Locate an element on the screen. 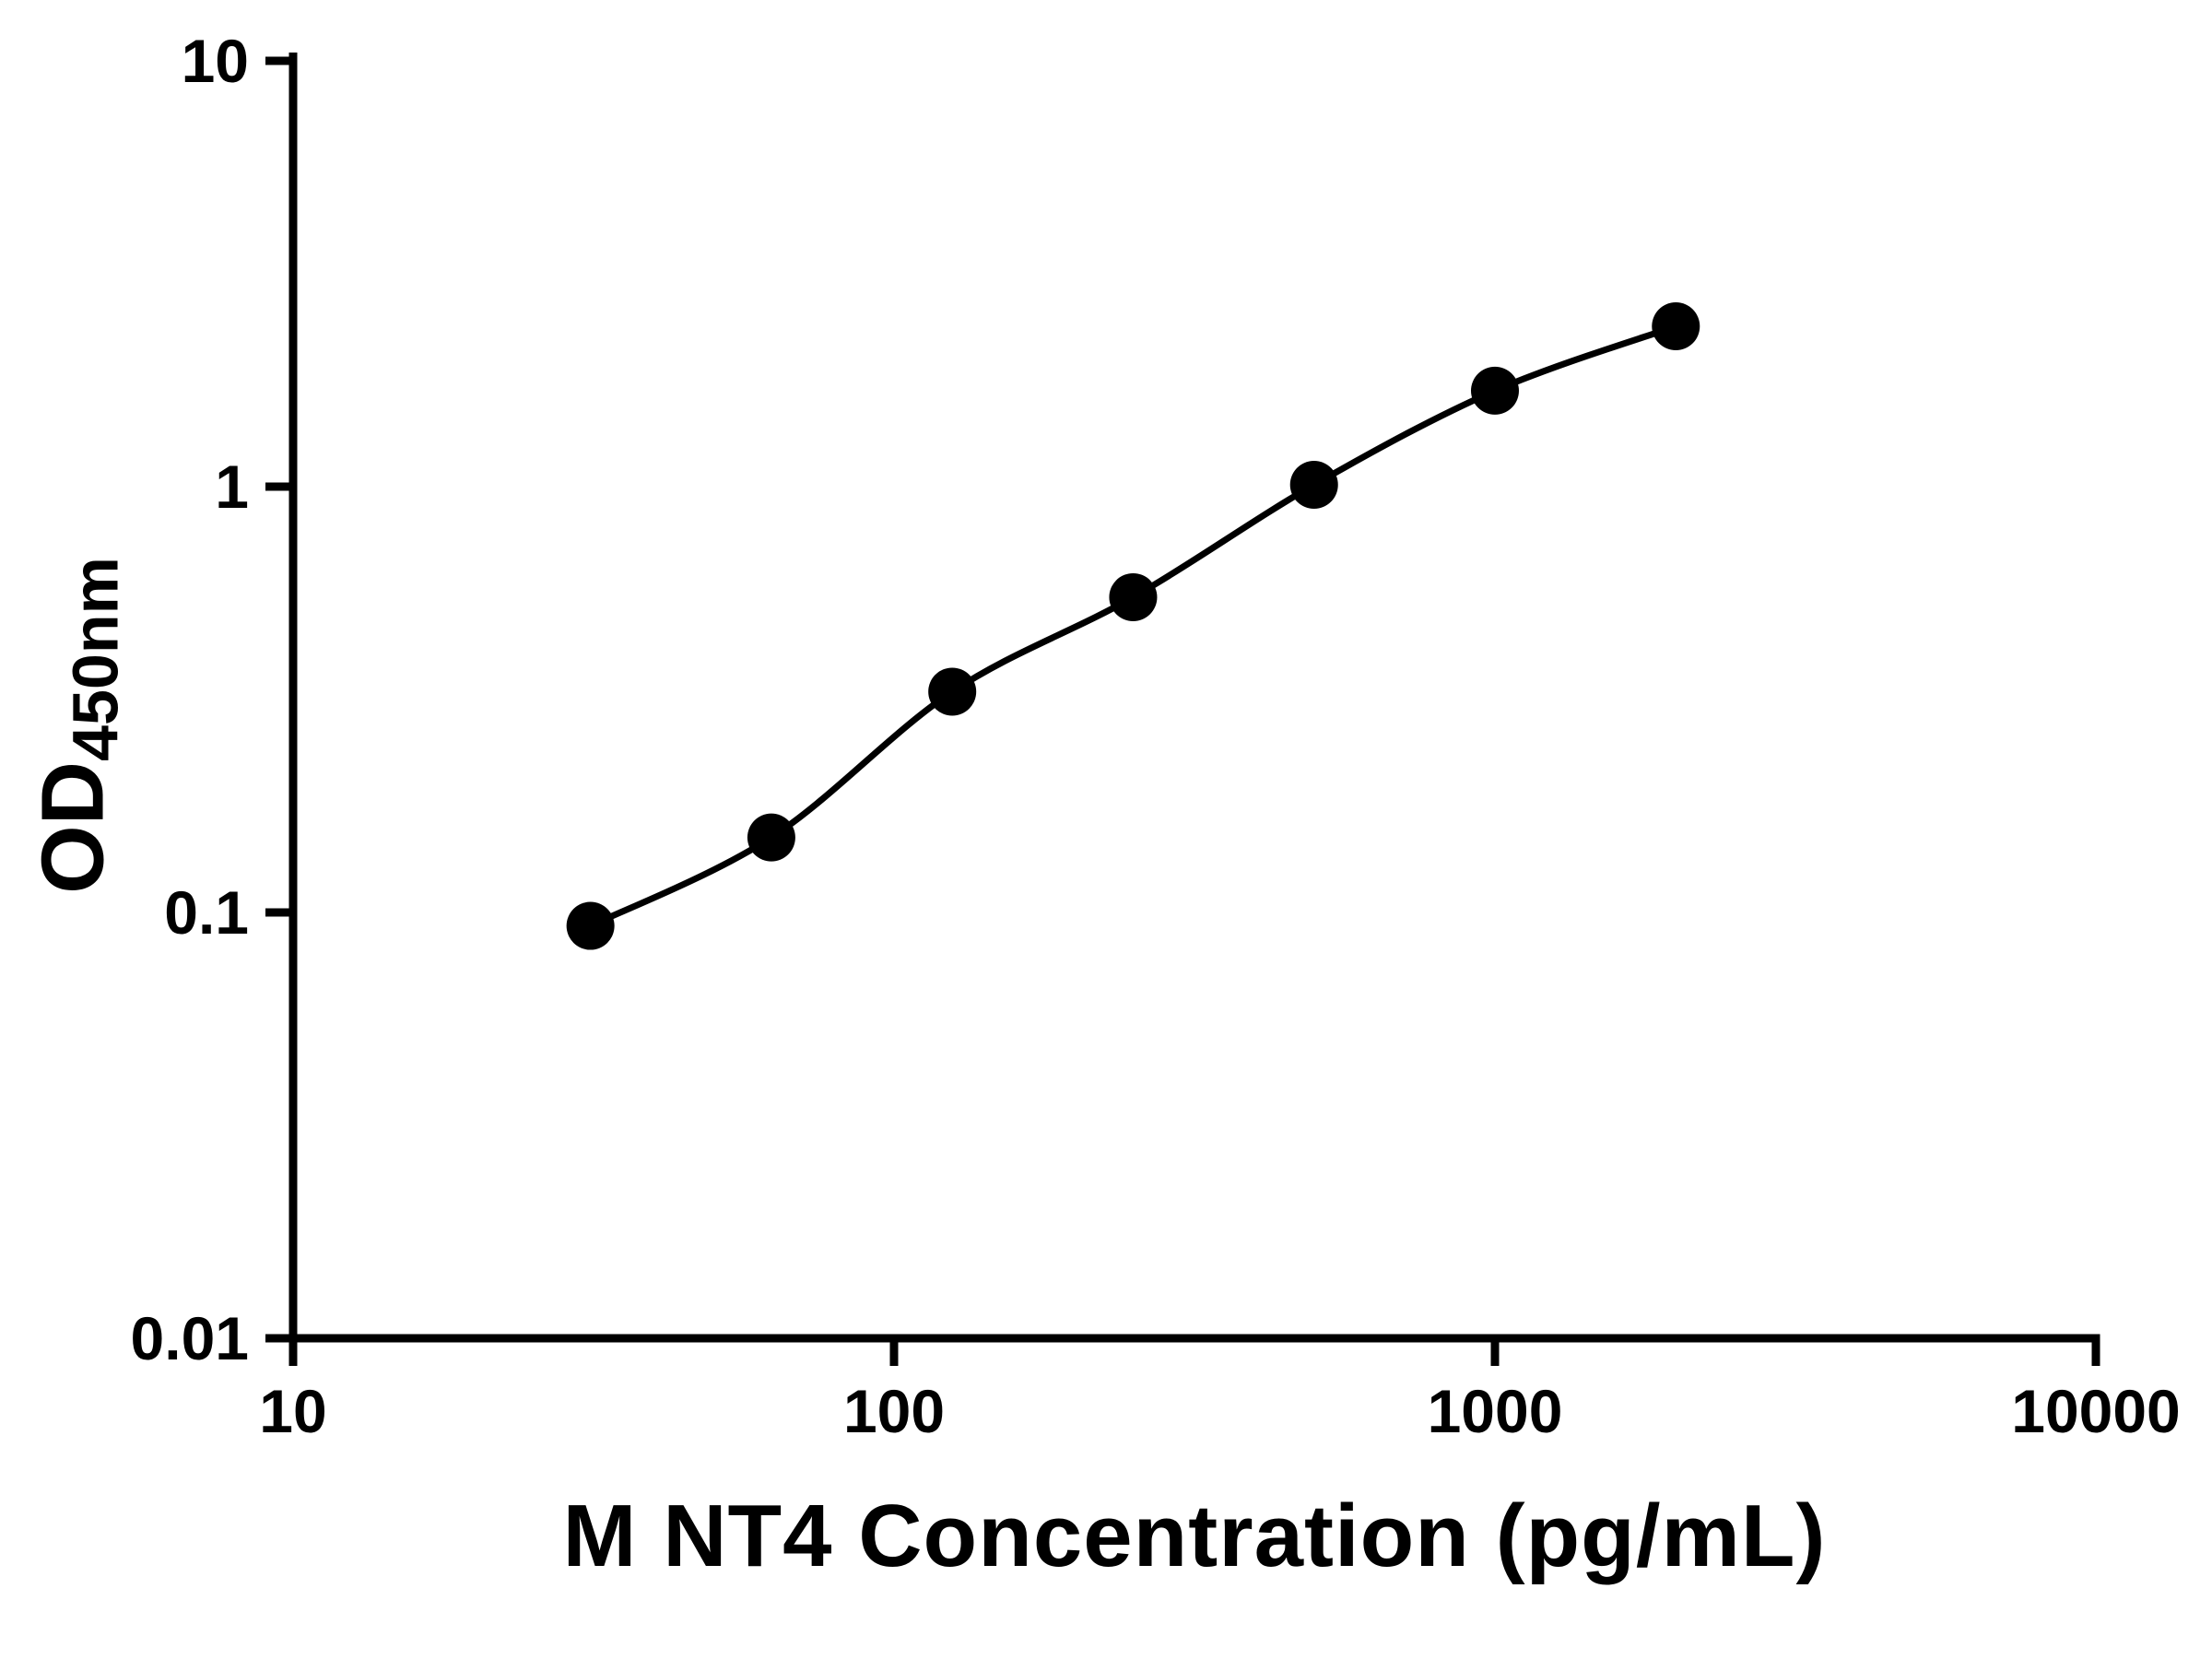 The height and width of the screenshot is (1659, 2212). y-axis-label: OD450nm is located at coordinates (78, 725).